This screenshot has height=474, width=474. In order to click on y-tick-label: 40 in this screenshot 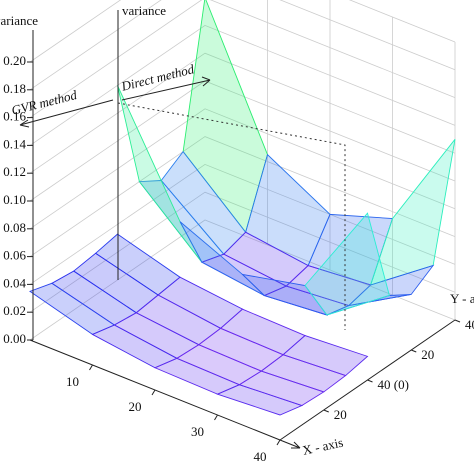, I will do `click(469, 324)`.